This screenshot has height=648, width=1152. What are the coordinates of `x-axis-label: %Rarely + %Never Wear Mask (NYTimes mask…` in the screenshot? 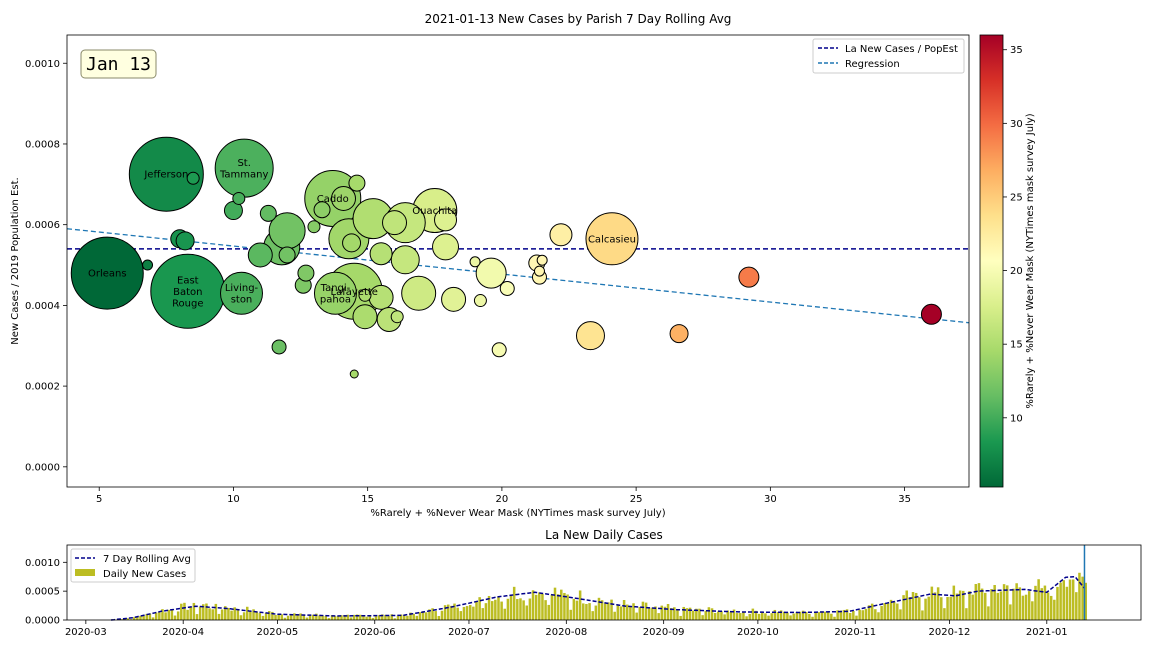 It's located at (517, 513).